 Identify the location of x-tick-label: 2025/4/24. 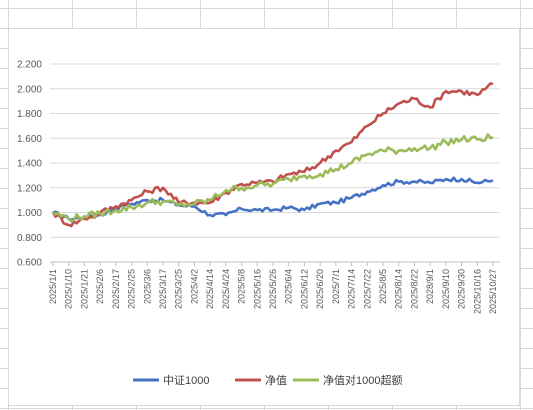
(226, 289).